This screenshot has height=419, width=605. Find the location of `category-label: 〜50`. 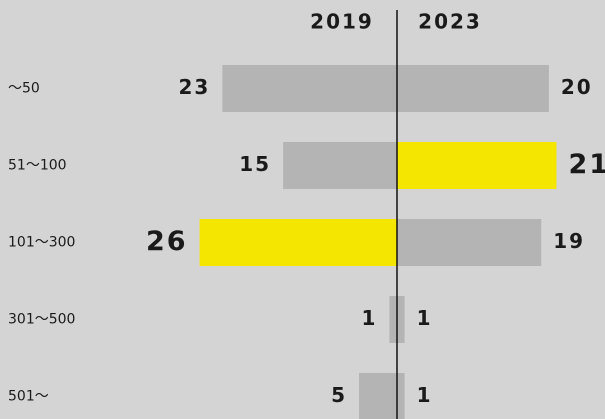

category-label: 〜50 is located at coordinates (24, 89).